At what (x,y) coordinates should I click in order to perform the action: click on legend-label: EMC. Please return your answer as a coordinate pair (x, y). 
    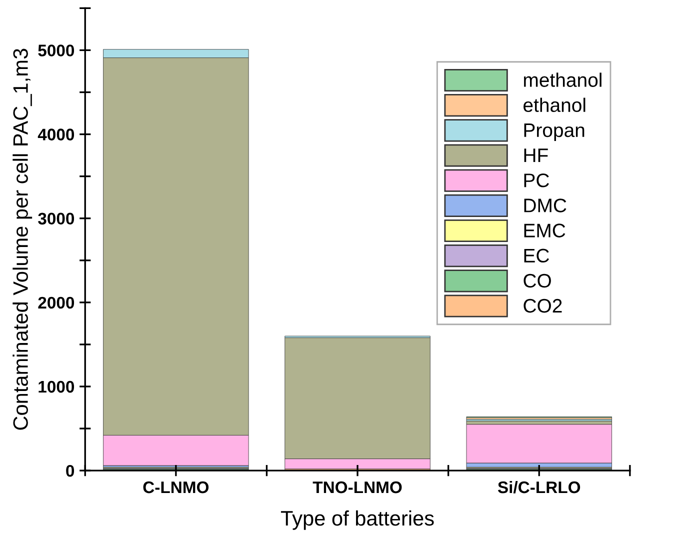
    Looking at the image, I should click on (545, 231).